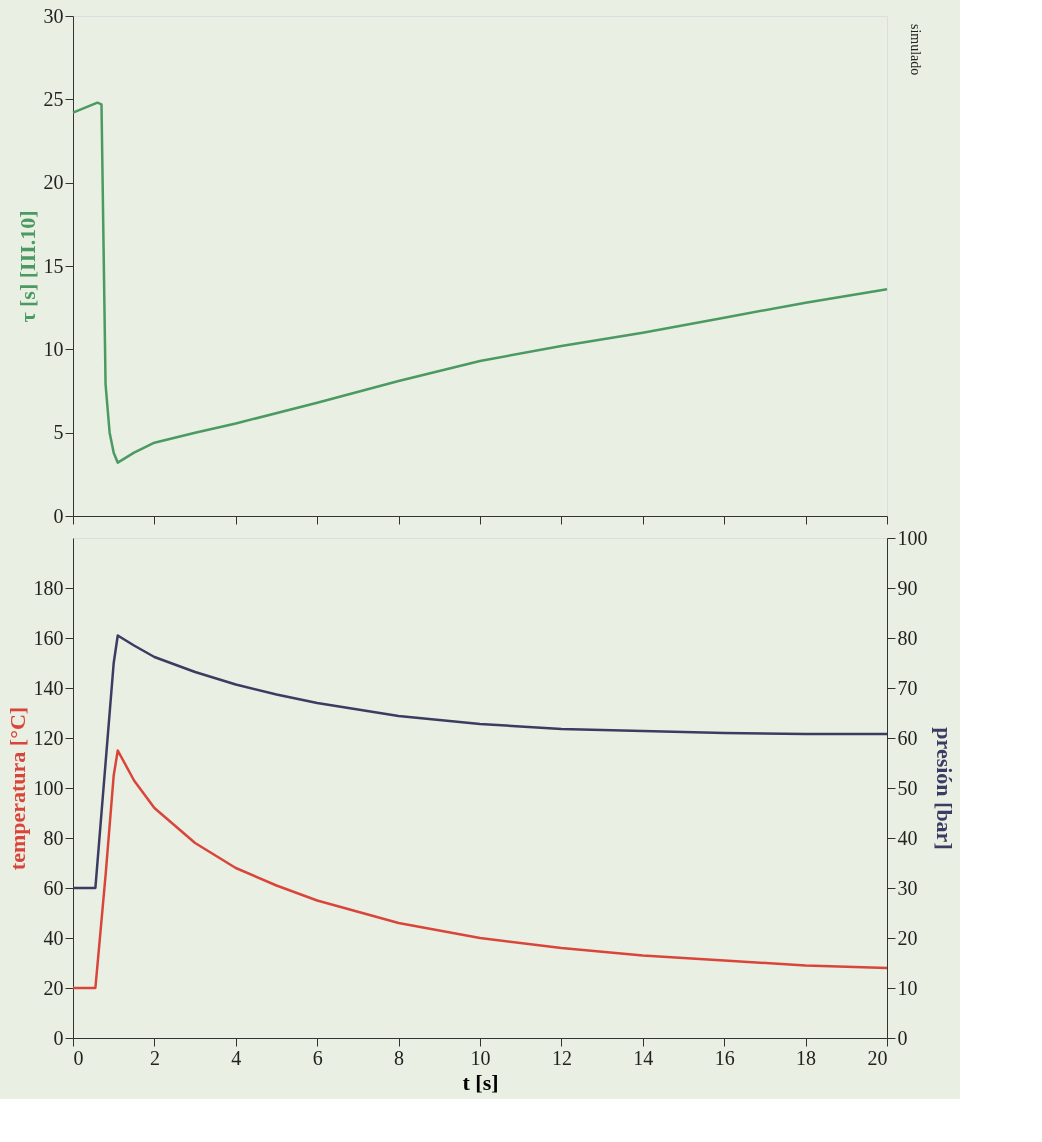  What do you see at coordinates (877, 1057) in the screenshot?
I see `x-tick-label: 20` at bounding box center [877, 1057].